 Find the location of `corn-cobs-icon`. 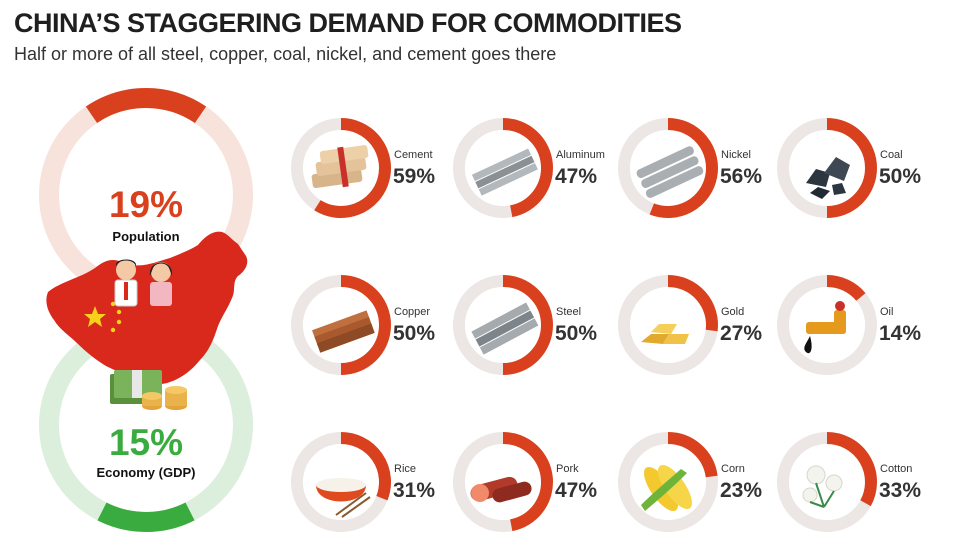

corn-cobs-icon is located at coordinates (667, 488).